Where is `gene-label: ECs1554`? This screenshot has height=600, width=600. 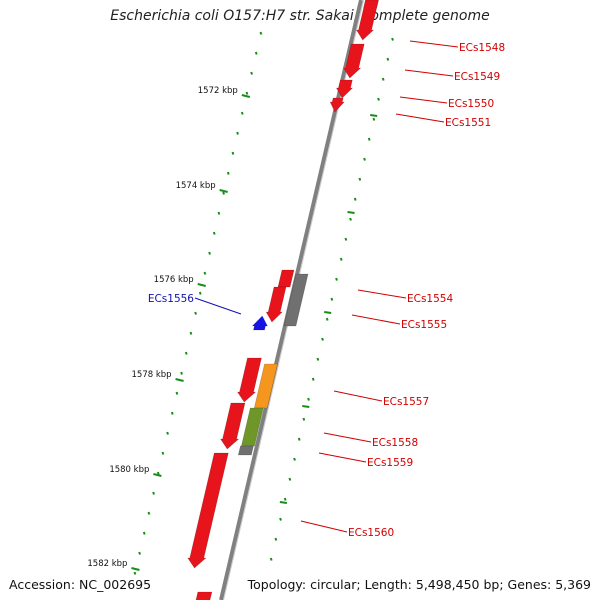
gene-label: ECs1554 is located at coordinates (430, 299).